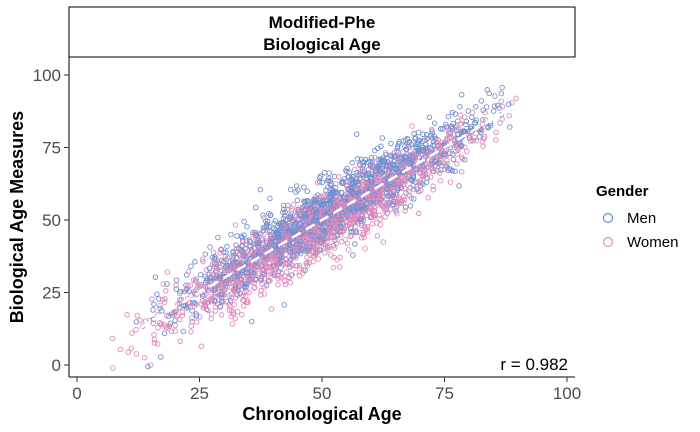 The height and width of the screenshot is (432, 700). What do you see at coordinates (199, 393) in the screenshot?
I see `x-tick-label: 25` at bounding box center [199, 393].